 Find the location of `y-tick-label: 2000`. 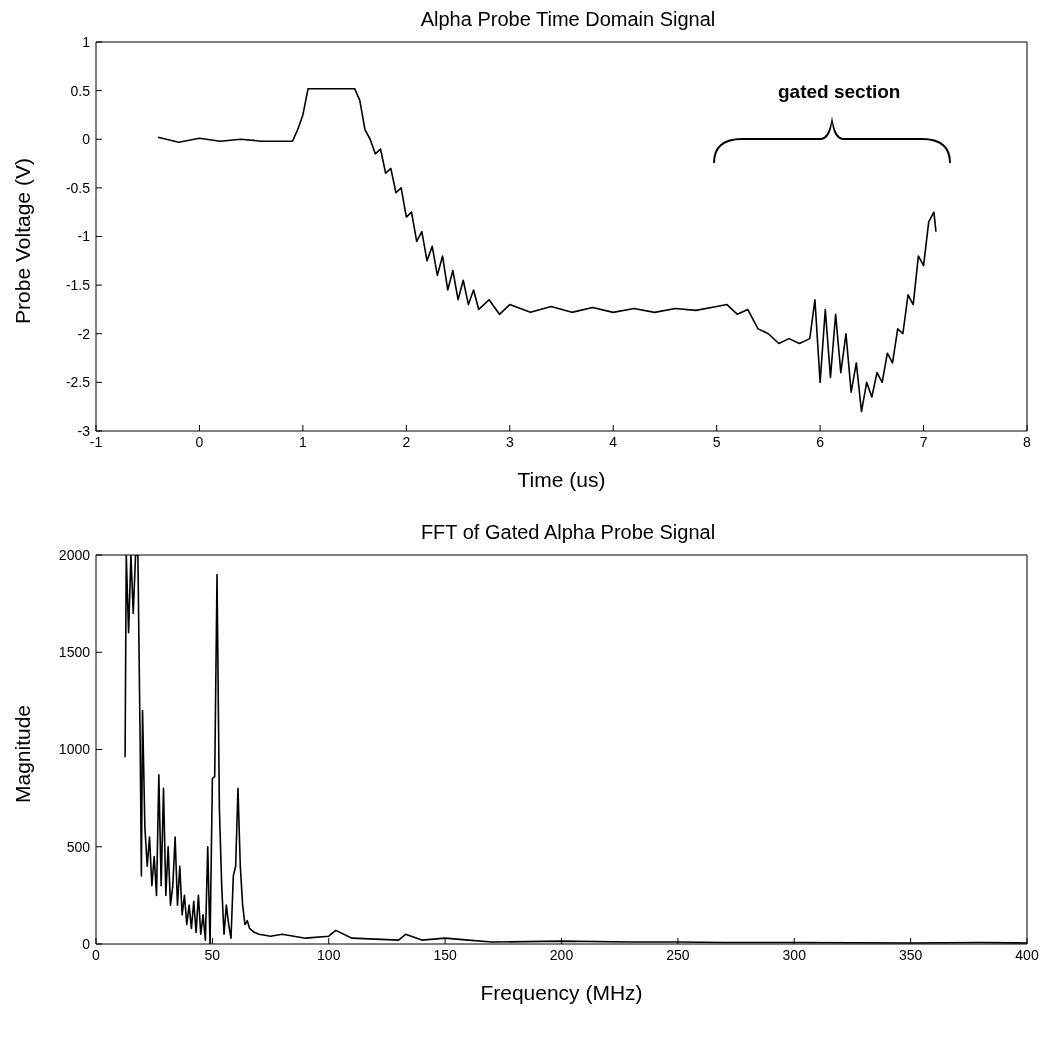

y-tick-label: 2000 is located at coordinates (74, 554).